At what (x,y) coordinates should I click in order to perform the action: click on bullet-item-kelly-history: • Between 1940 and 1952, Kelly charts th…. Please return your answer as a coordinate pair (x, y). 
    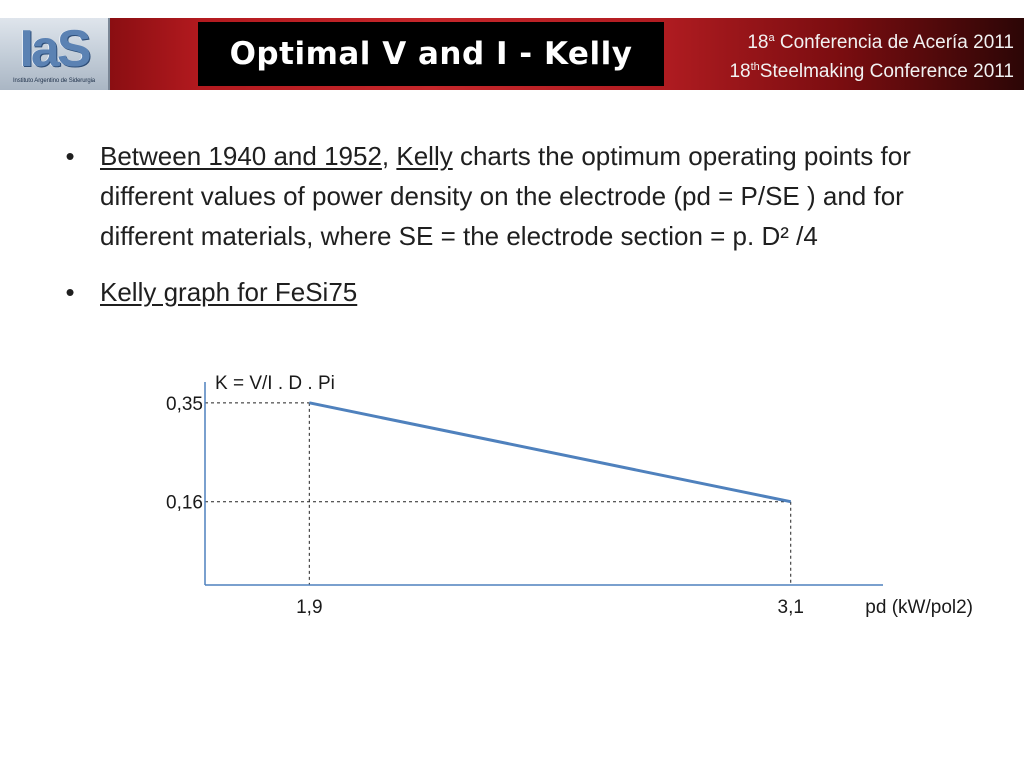
    Looking at the image, I should click on (510, 196).